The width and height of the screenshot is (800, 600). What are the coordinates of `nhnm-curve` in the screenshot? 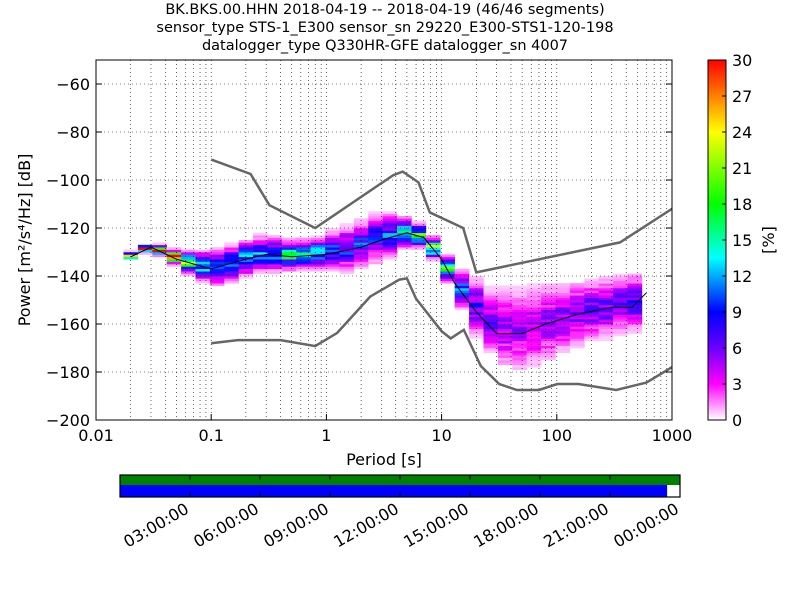 It's located at (441, 216).